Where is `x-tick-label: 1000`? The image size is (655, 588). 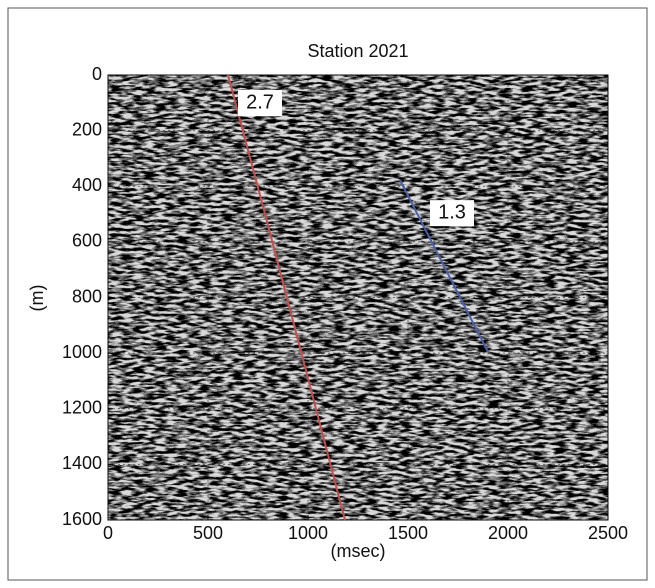 x-tick-label: 1000 is located at coordinates (308, 533).